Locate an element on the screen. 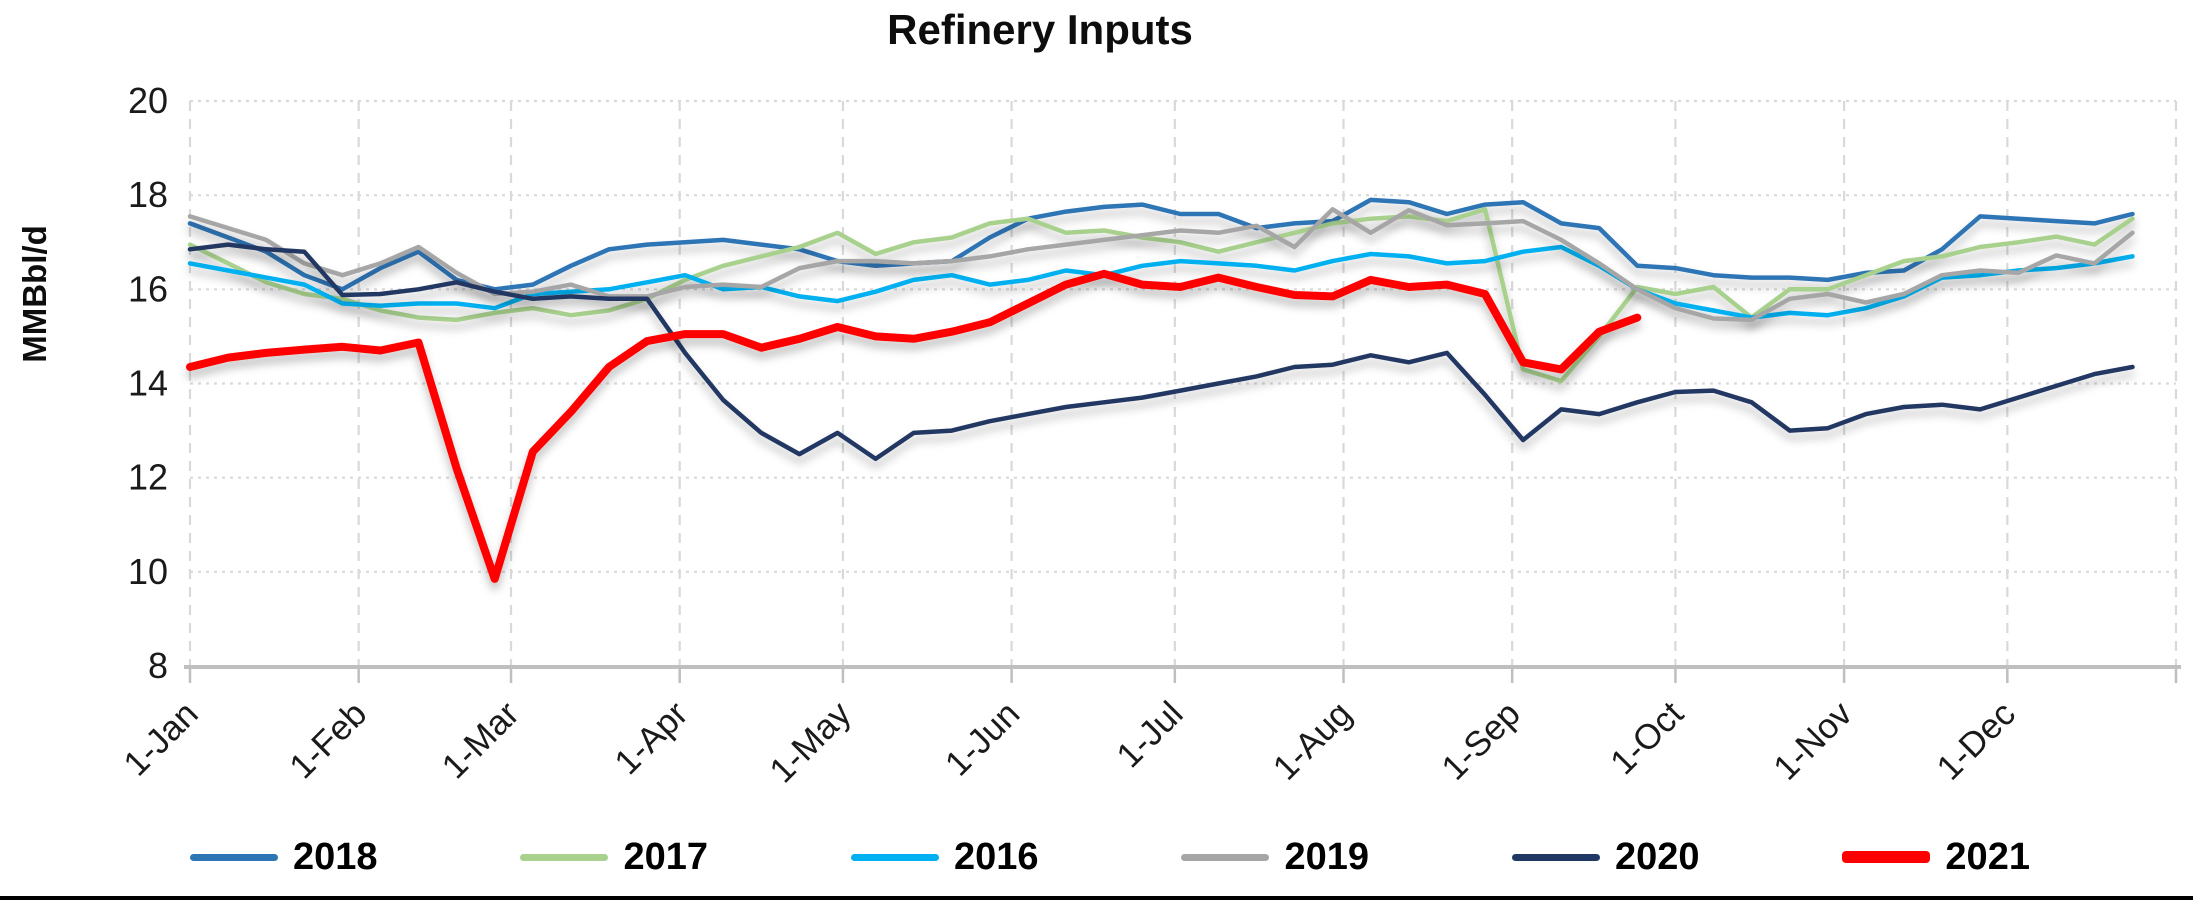 This screenshot has height=900, width=2193. y-tick-label-14: 14 is located at coordinates (148, 383).